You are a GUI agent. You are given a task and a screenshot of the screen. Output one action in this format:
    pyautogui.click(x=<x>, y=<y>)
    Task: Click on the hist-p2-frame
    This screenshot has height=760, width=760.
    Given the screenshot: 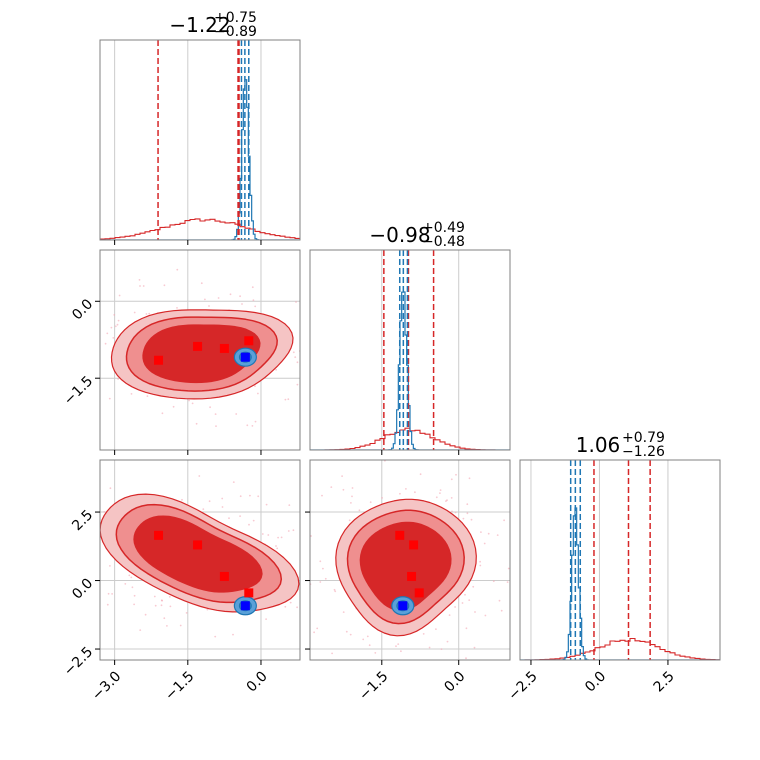 What is the action you would take?
    pyautogui.click(x=410, y=350)
    